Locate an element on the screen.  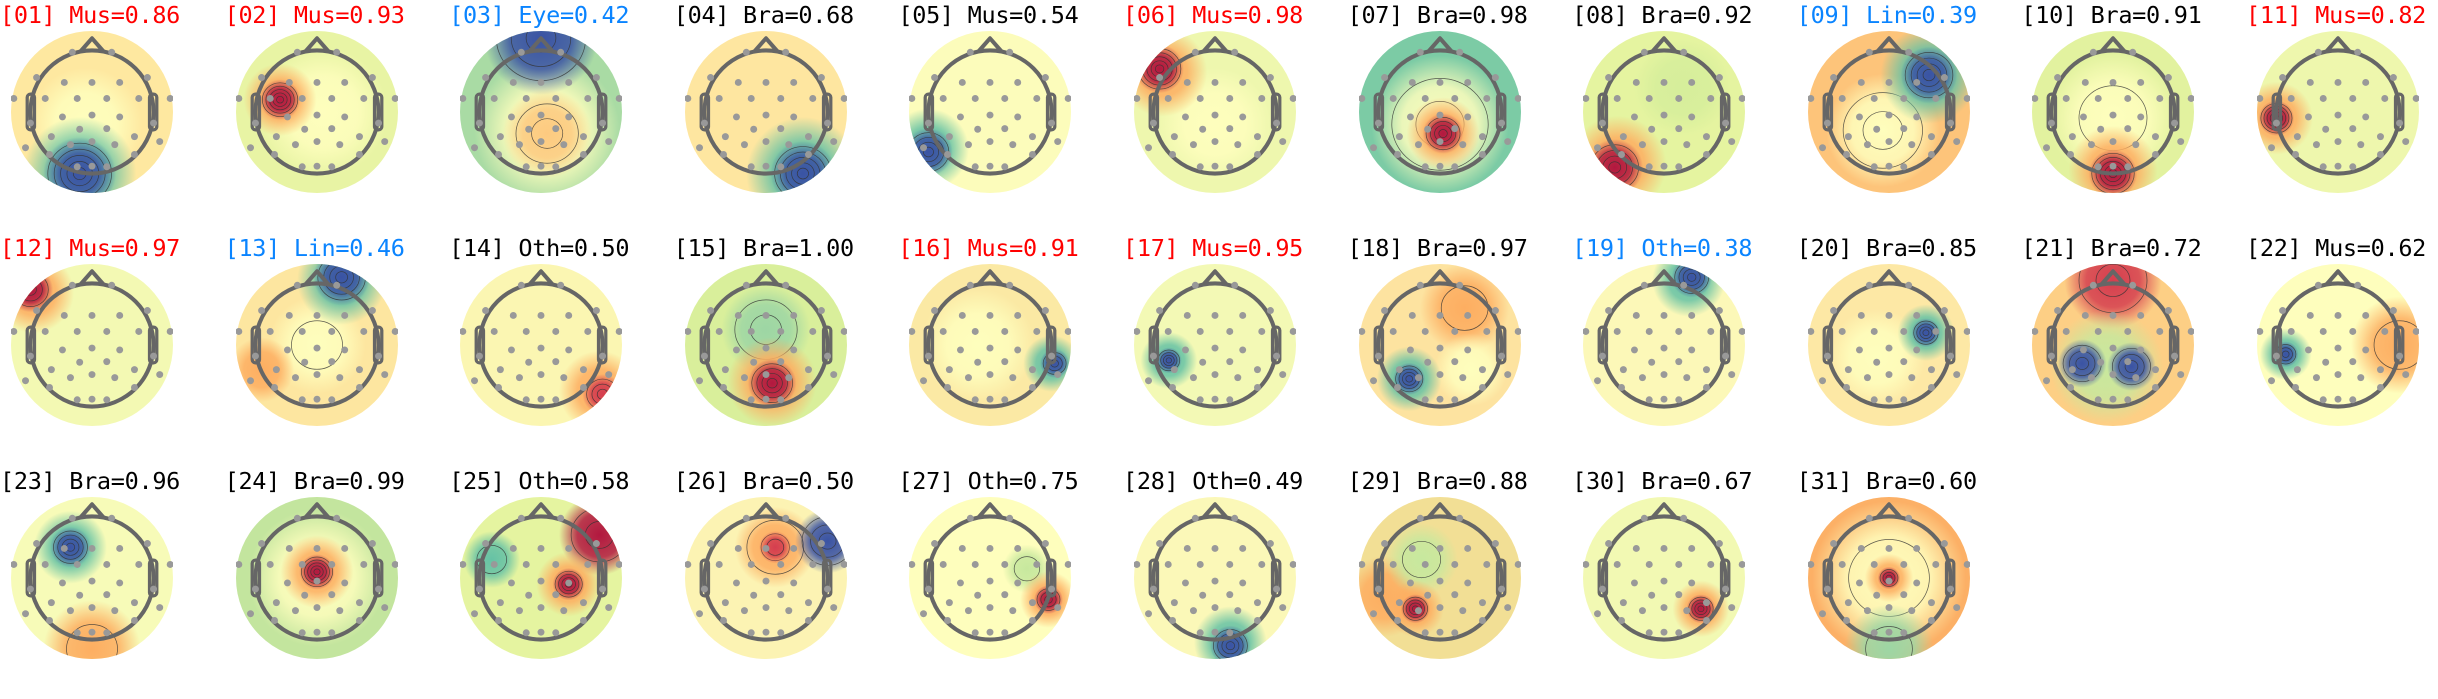
component-title: [19] Oth=0.38 is located at coordinates (1662, 248).